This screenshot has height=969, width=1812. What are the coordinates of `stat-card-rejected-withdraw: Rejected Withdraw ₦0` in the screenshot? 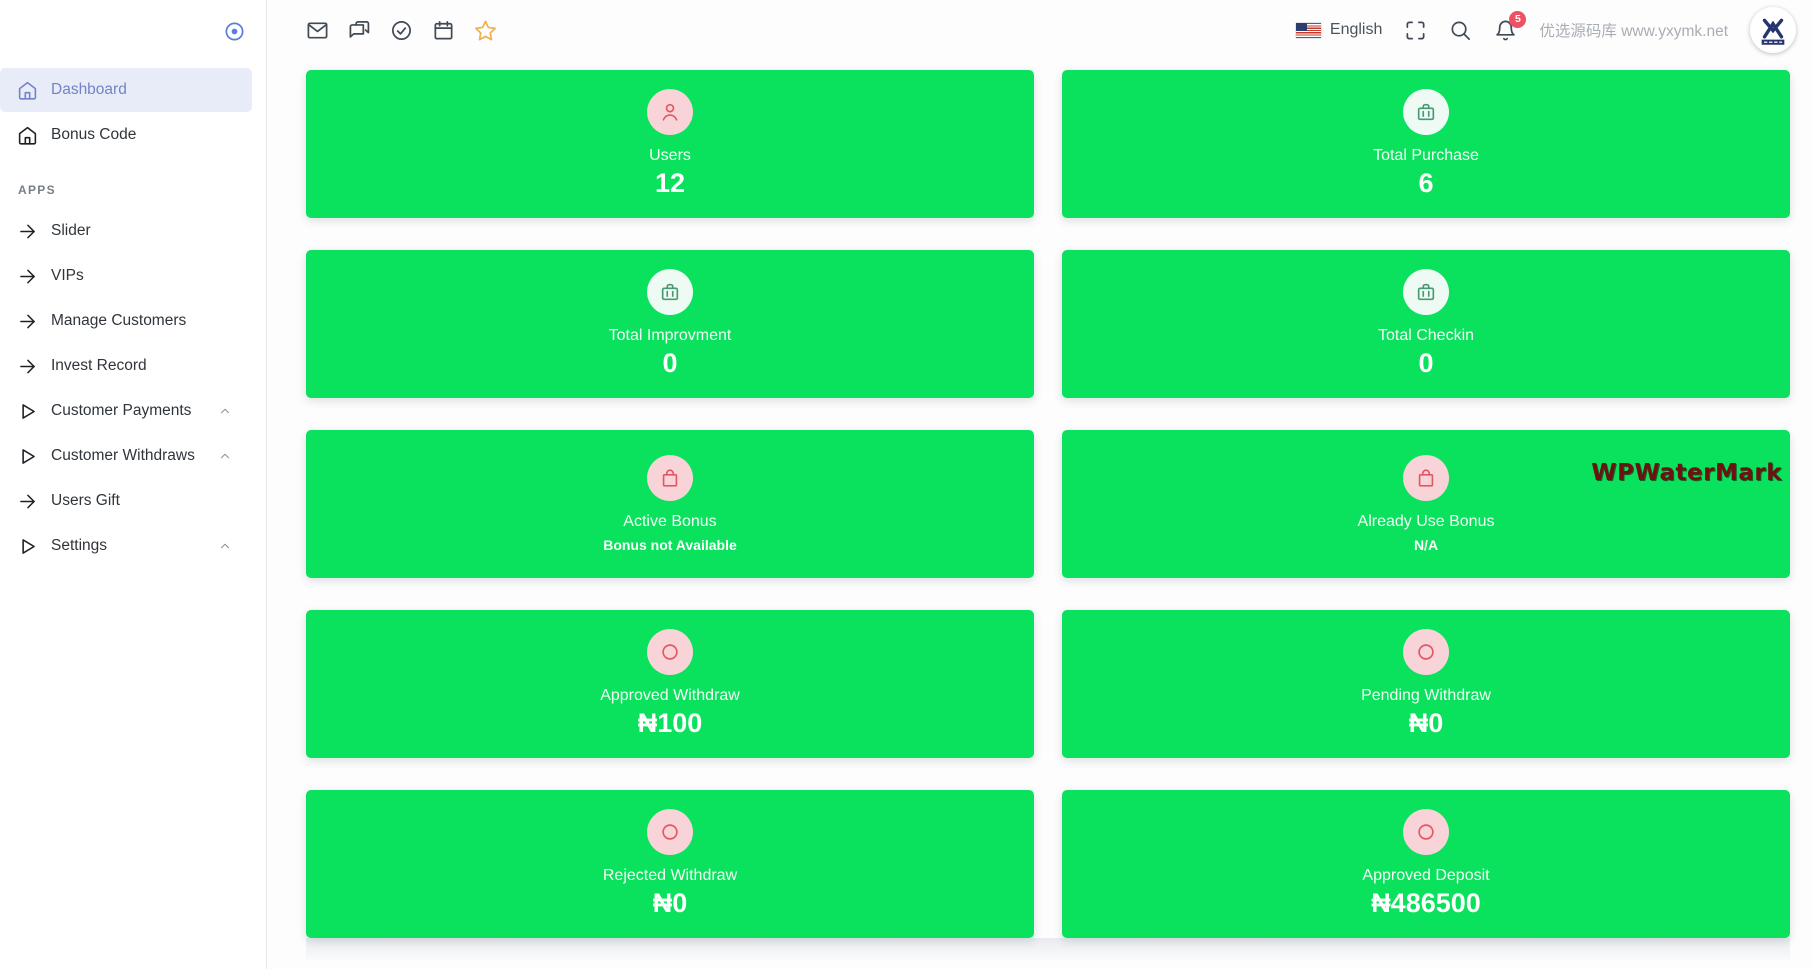 It's located at (670, 864).